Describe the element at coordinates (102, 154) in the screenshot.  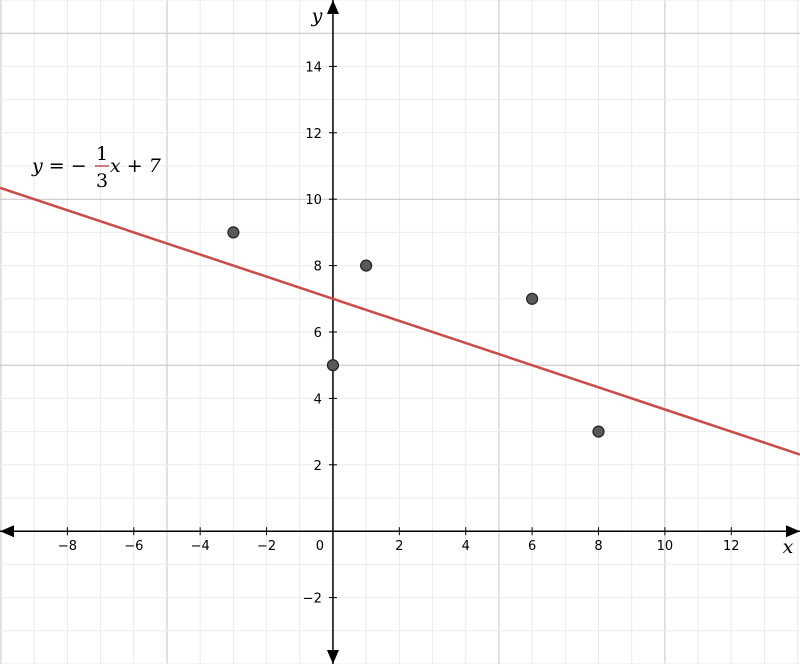
I see `equation-numerator: 1` at that location.